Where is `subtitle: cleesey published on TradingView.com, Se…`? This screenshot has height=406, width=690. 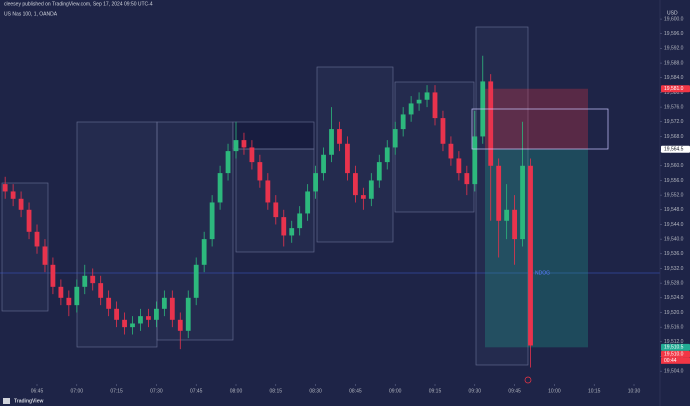 subtitle: cleesey published on TradingView.com, Se… is located at coordinates (78, 4).